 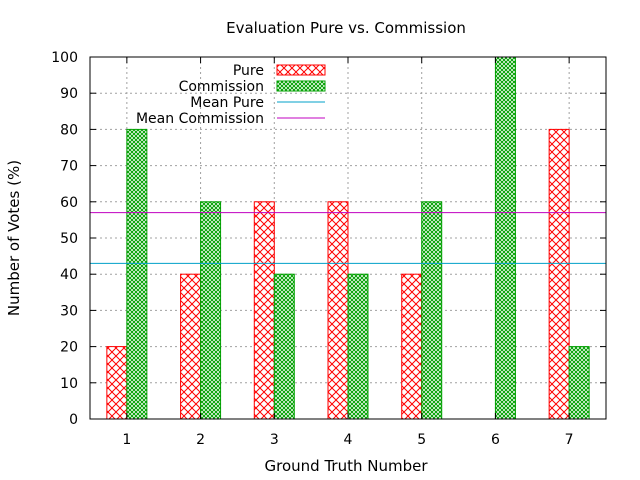 I want to click on y-tick-label: 60, so click(x=69, y=203).